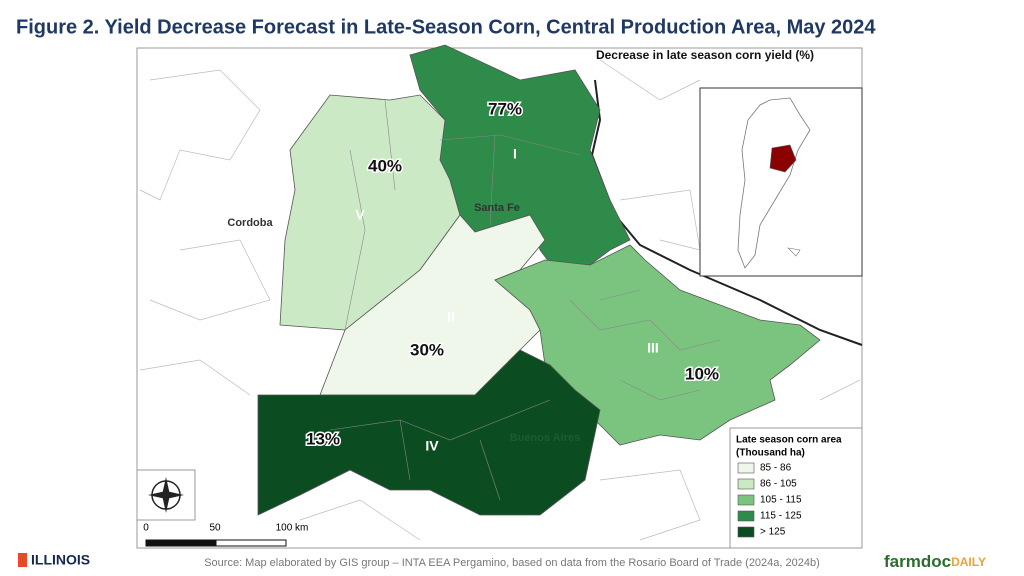  I want to click on legend-title: Late season corn area, so click(789, 440).